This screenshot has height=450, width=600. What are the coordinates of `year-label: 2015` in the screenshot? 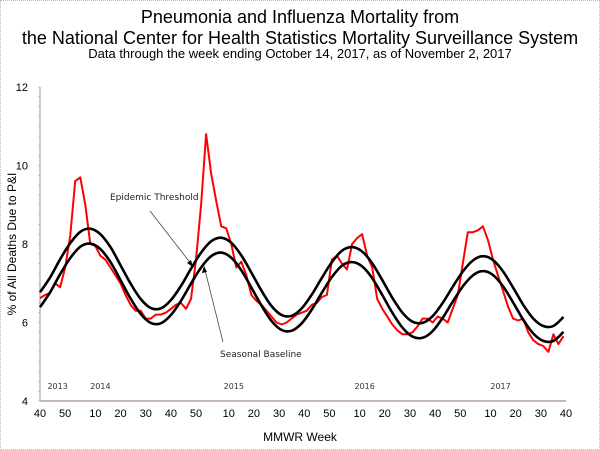 It's located at (234, 386).